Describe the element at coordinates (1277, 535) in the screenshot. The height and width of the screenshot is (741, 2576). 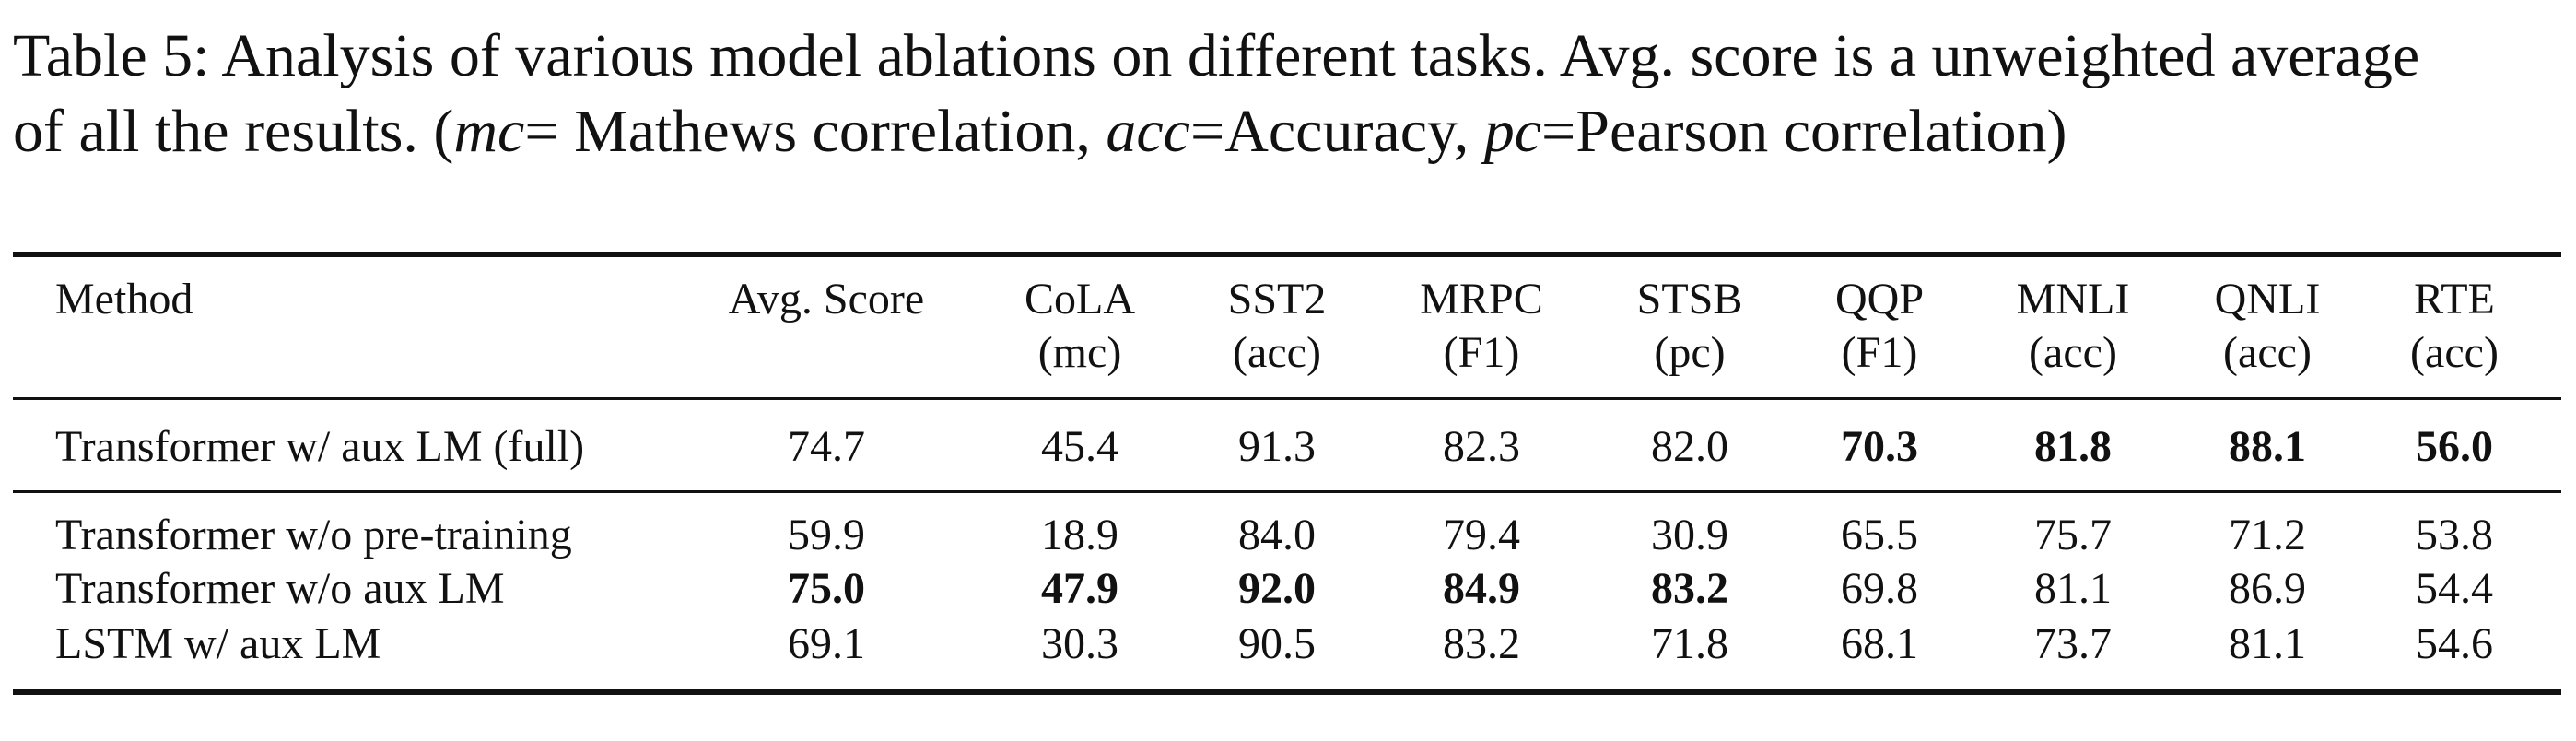
I see `table-cell-value: 84.0` at that location.